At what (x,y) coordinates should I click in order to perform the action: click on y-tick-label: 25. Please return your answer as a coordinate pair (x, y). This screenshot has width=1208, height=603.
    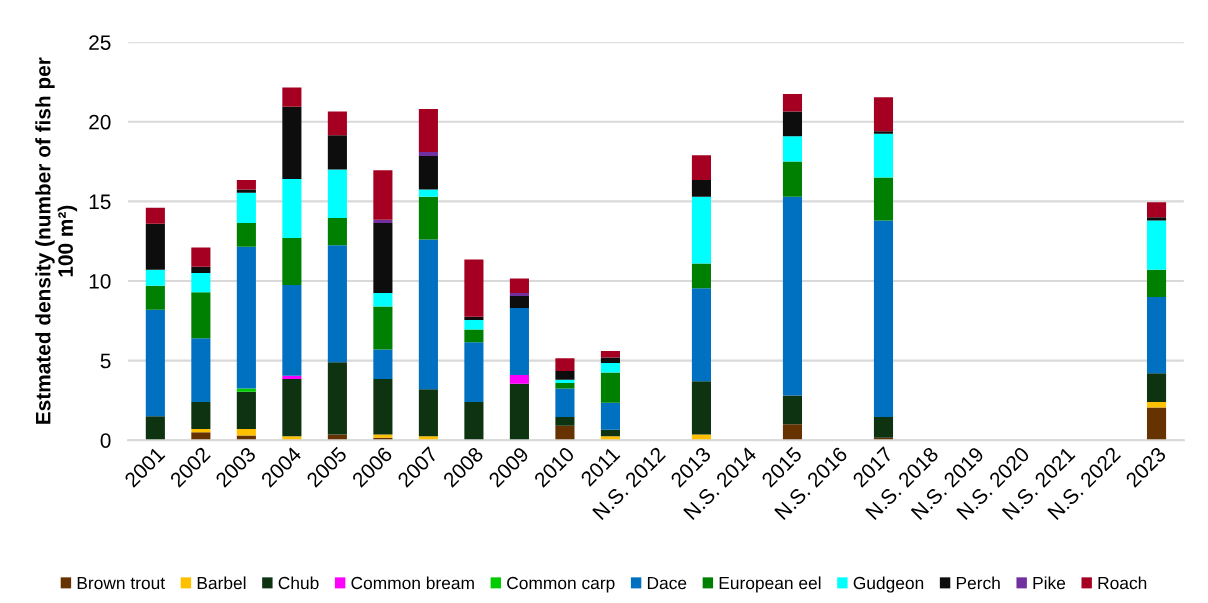
    Looking at the image, I should click on (100, 42).